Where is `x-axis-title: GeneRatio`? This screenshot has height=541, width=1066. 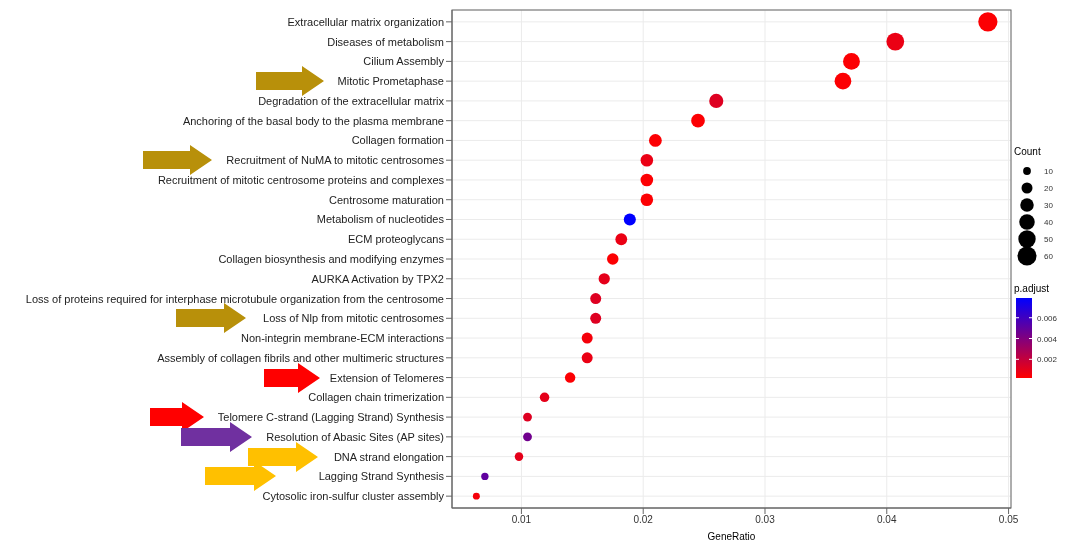
x-axis-title: GeneRatio is located at coordinates (731, 536).